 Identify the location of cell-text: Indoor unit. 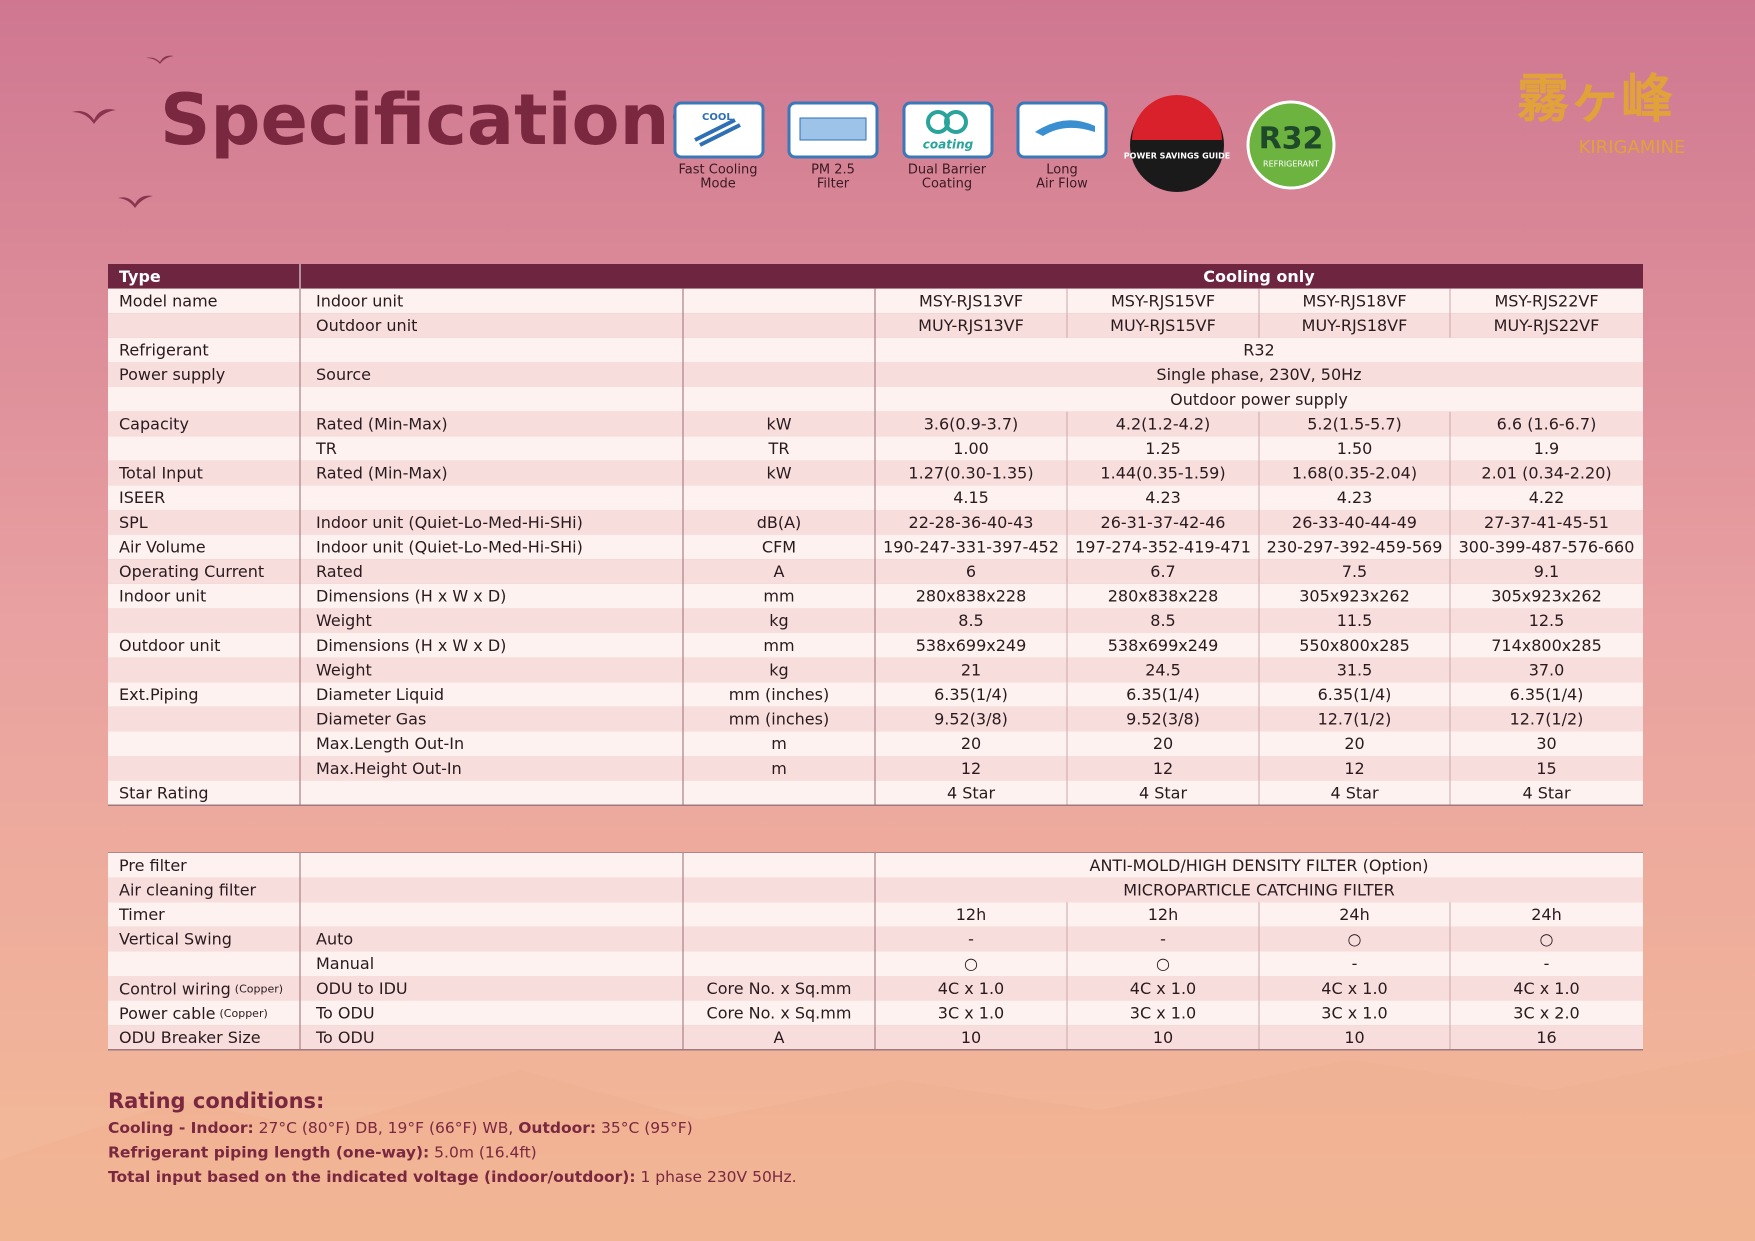
(359, 300).